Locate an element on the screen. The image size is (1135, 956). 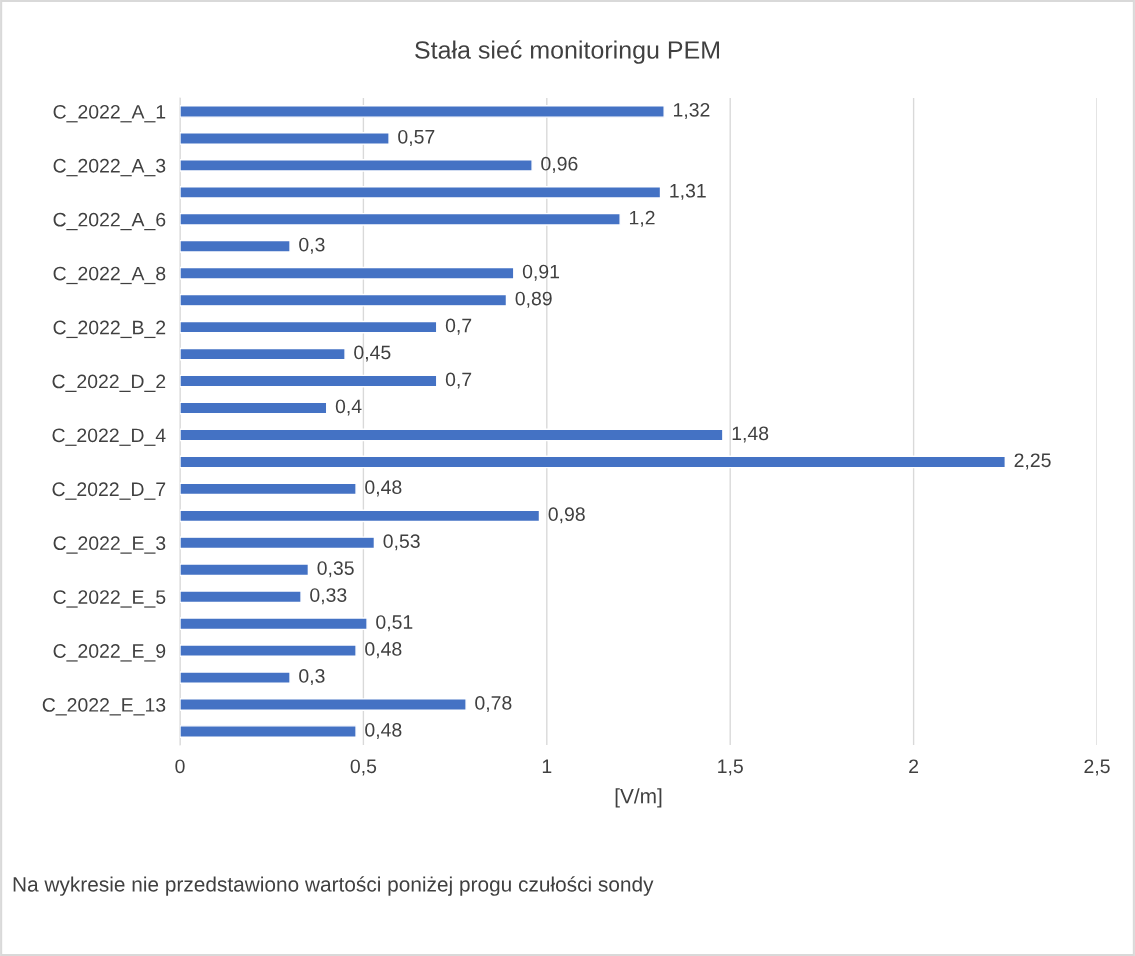
data-label: 1,31 is located at coordinates (688, 191).